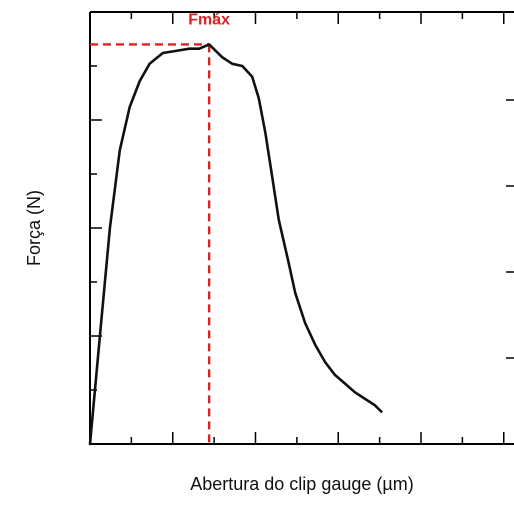 This screenshot has width=514, height=506. Describe the element at coordinates (301, 484) in the screenshot. I see `x-axis-label: Abertura do clip gauge (µm)` at that location.